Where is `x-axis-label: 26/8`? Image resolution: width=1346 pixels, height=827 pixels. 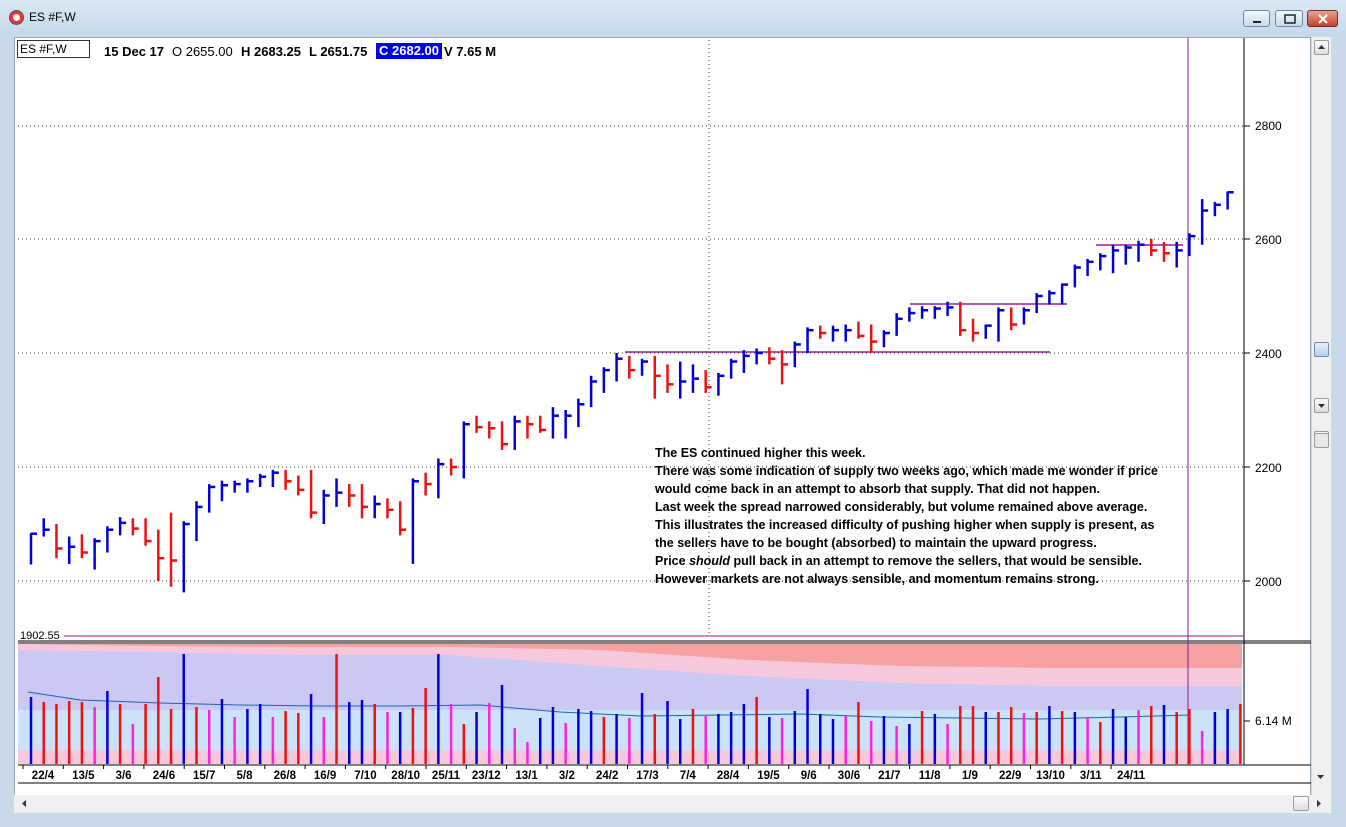 x-axis-label: 26/8 is located at coordinates (285, 776).